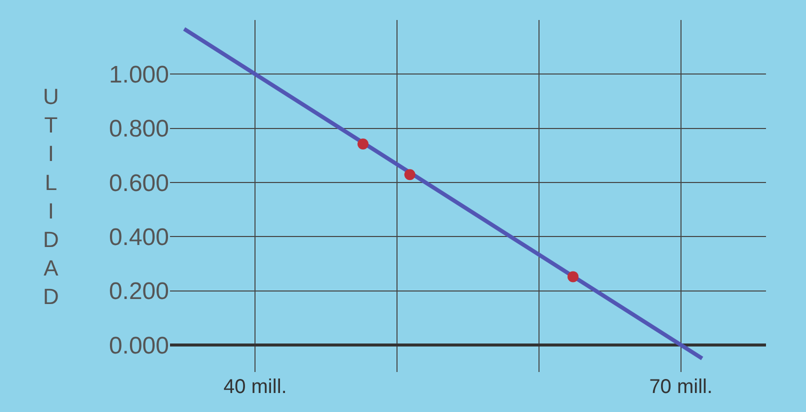 The image size is (806, 412). I want to click on y-tick-label: 1.000, so click(138, 75).